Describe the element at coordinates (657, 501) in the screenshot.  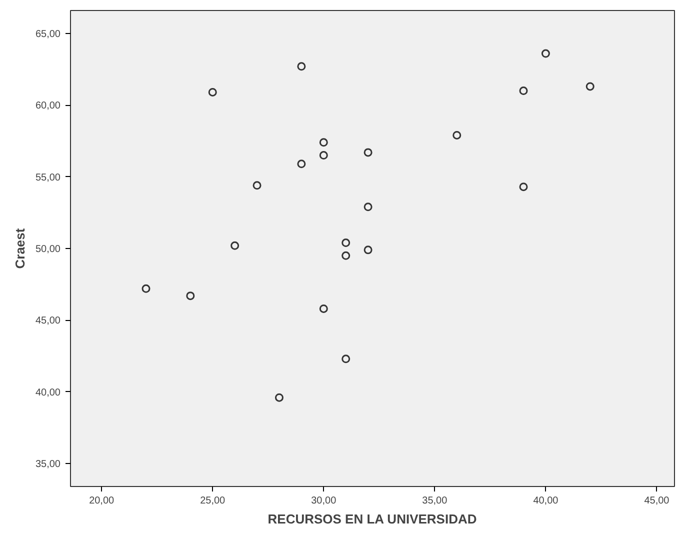
I see `x-tick-label: 45,00` at that location.